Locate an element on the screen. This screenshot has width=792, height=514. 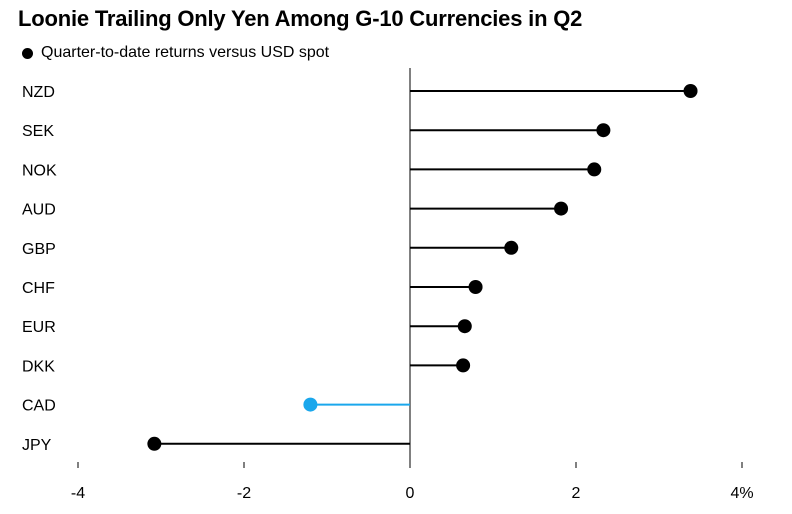
x-tick-label: -4 is located at coordinates (78, 493).